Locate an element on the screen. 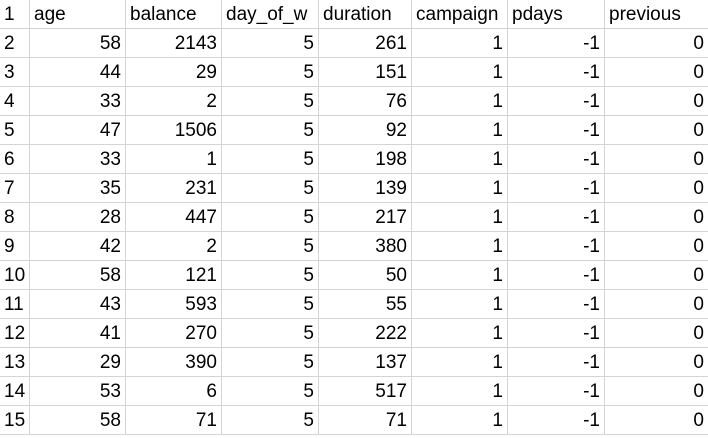 This screenshot has height=438, width=708. row-number: 2 is located at coordinates (15, 43).